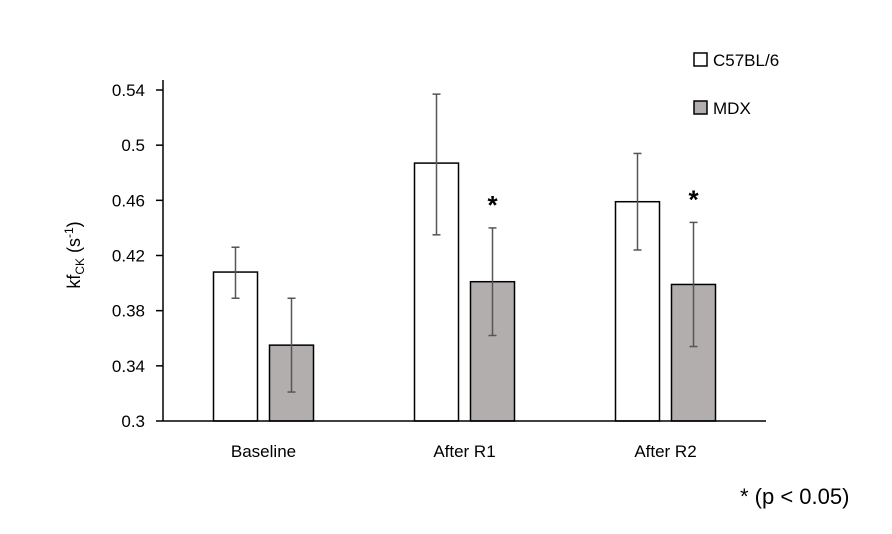 The width and height of the screenshot is (892, 534). What do you see at coordinates (133, 421) in the screenshot?
I see `y-tick-label: 0.3` at bounding box center [133, 421].